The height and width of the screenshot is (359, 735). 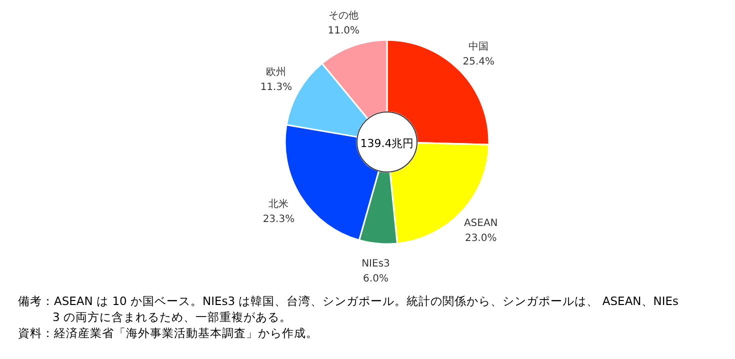 I want to click on slice-label: ASEAN, so click(x=481, y=224).